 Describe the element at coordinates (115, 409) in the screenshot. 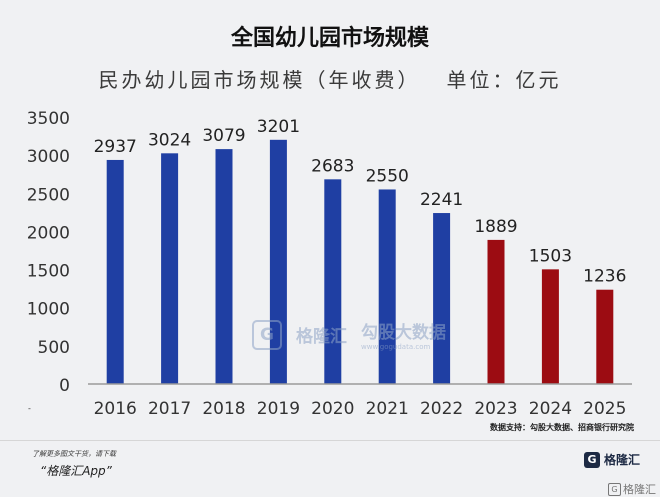

I see `x-tick-label: 2016` at that location.